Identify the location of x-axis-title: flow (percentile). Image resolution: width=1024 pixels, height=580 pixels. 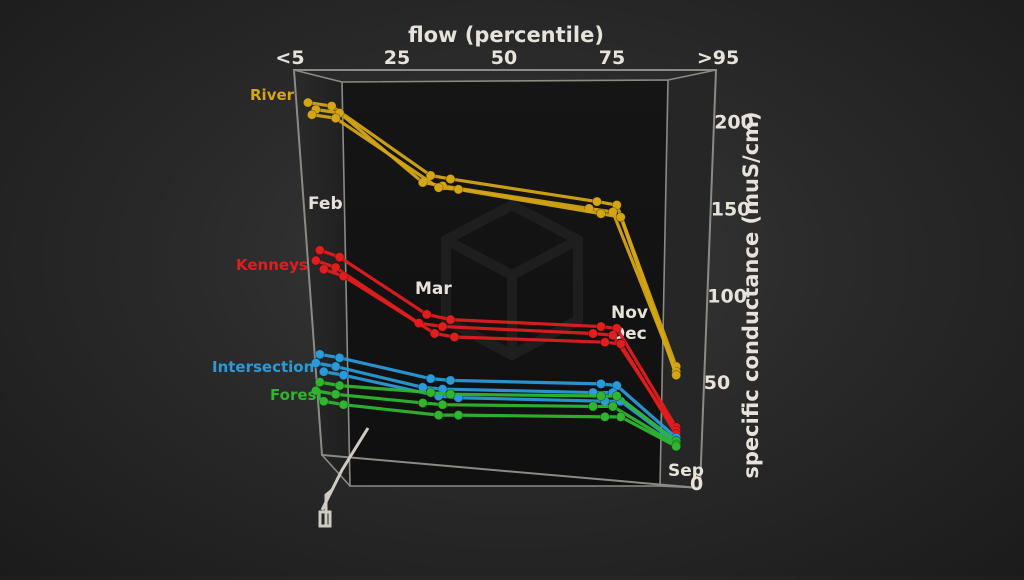
(506, 35).